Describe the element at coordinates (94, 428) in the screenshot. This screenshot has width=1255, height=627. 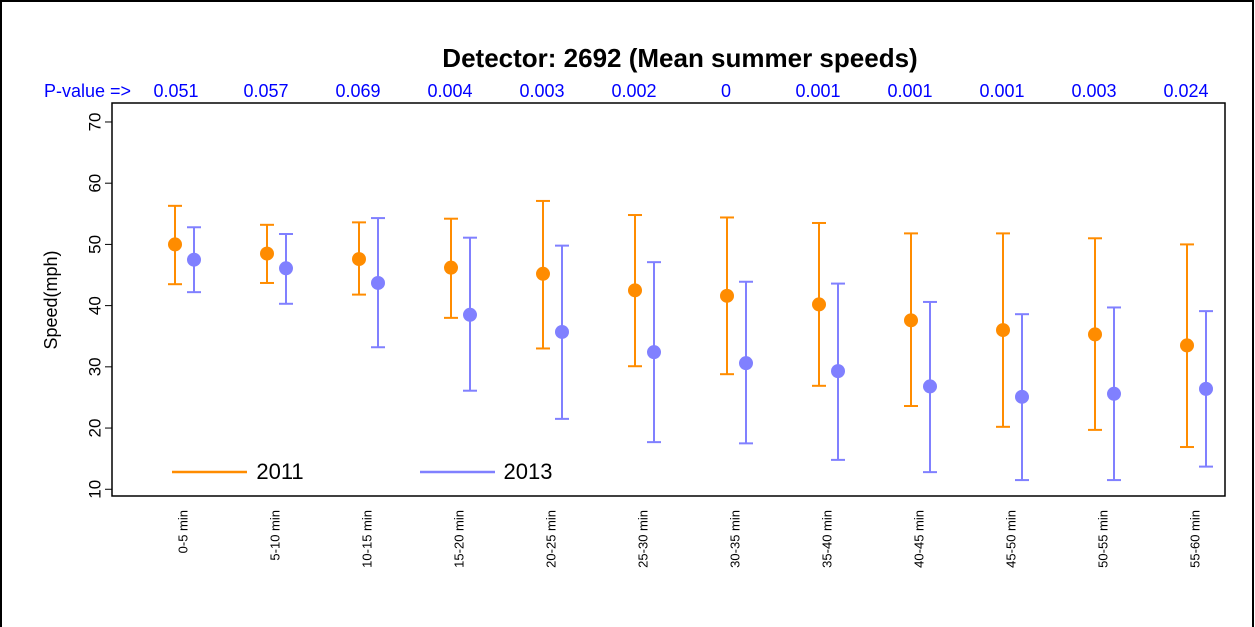
I see `y-tick-label: 20` at that location.